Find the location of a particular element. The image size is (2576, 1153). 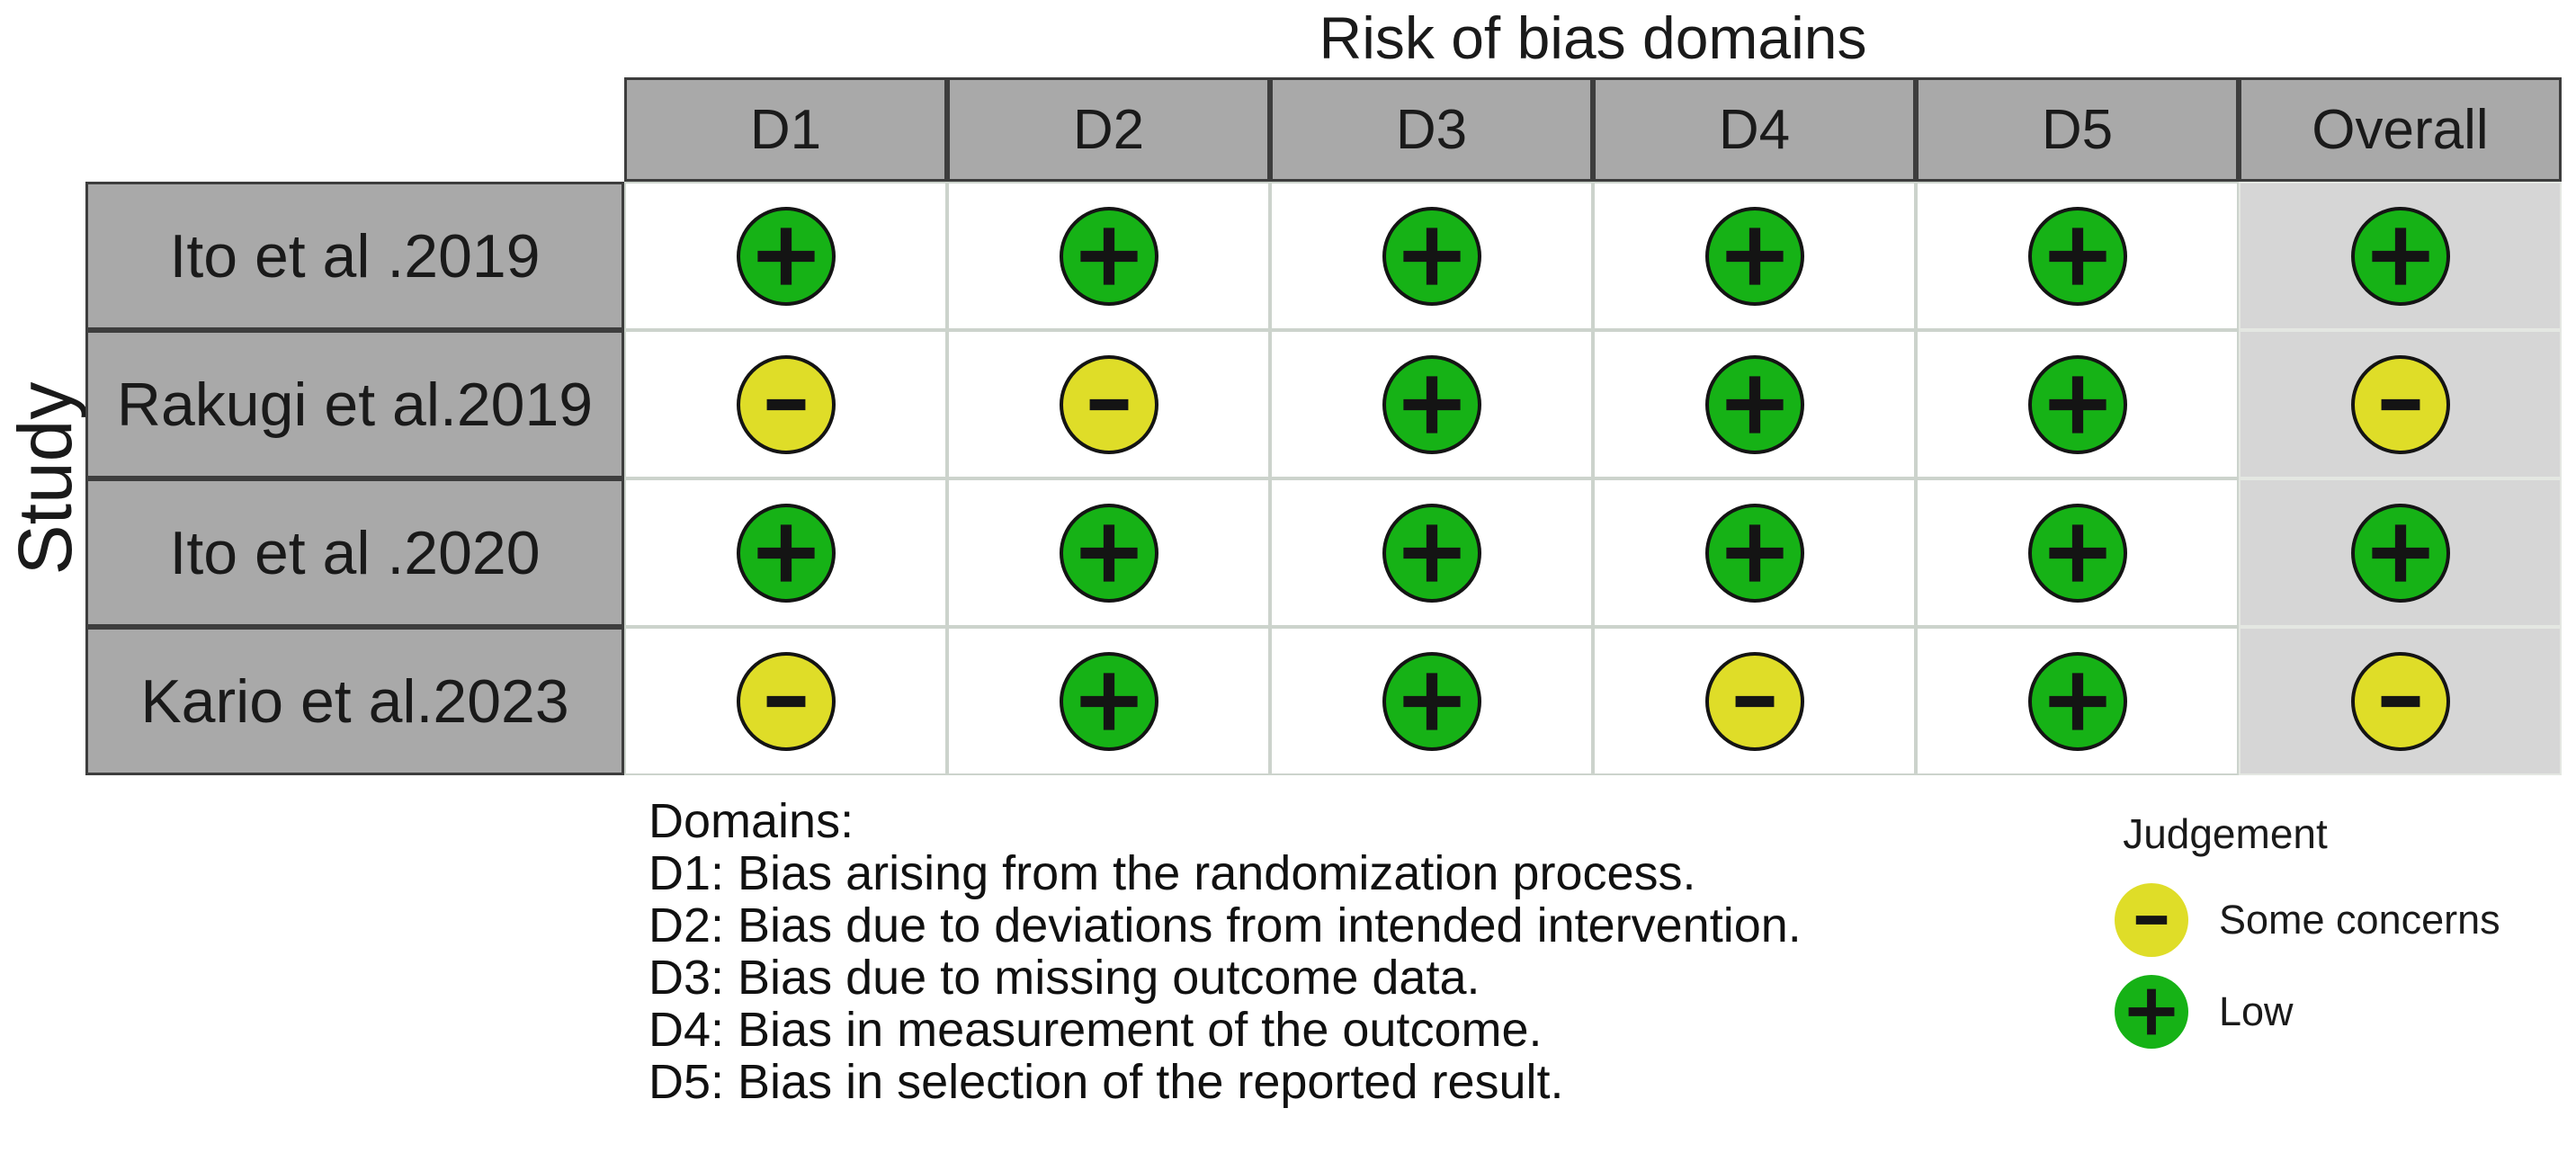

study-row-label-3: Kario et al.2023 is located at coordinates (354, 701).